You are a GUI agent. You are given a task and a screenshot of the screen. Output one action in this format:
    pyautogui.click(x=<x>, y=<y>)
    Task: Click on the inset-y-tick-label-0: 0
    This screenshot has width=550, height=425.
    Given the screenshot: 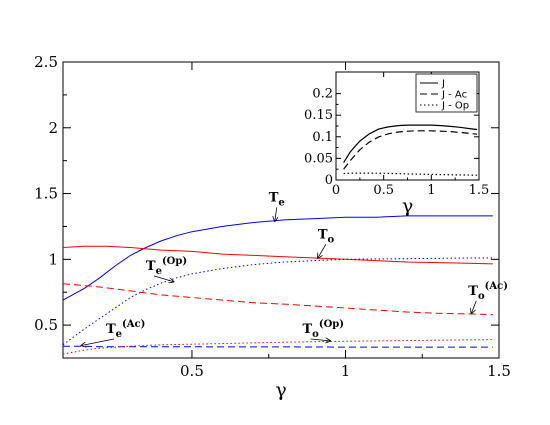 What is the action you would take?
    pyautogui.click(x=329, y=180)
    